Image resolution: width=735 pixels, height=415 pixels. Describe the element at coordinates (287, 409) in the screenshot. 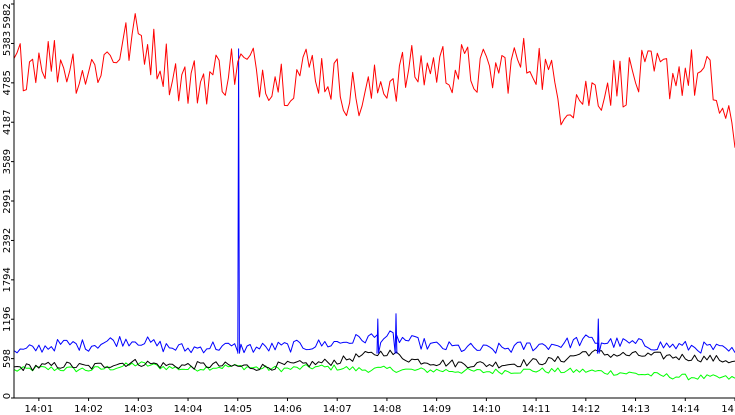

I see `x-tick-label: 14:06` at that location.